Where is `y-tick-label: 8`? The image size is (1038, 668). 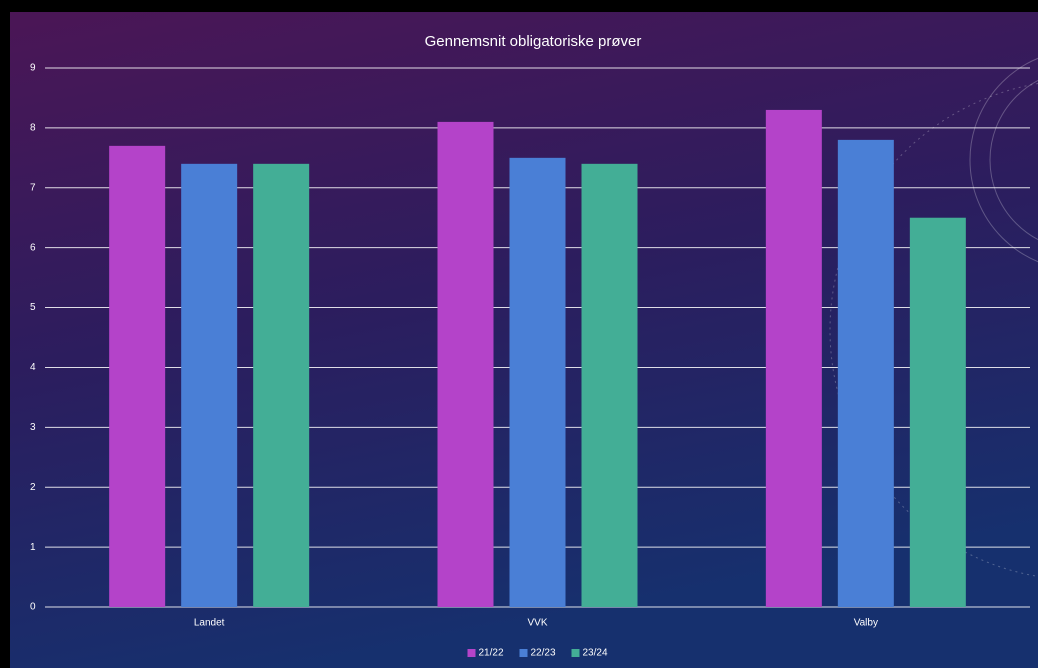
y-tick-label: 8 is located at coordinates (33, 128).